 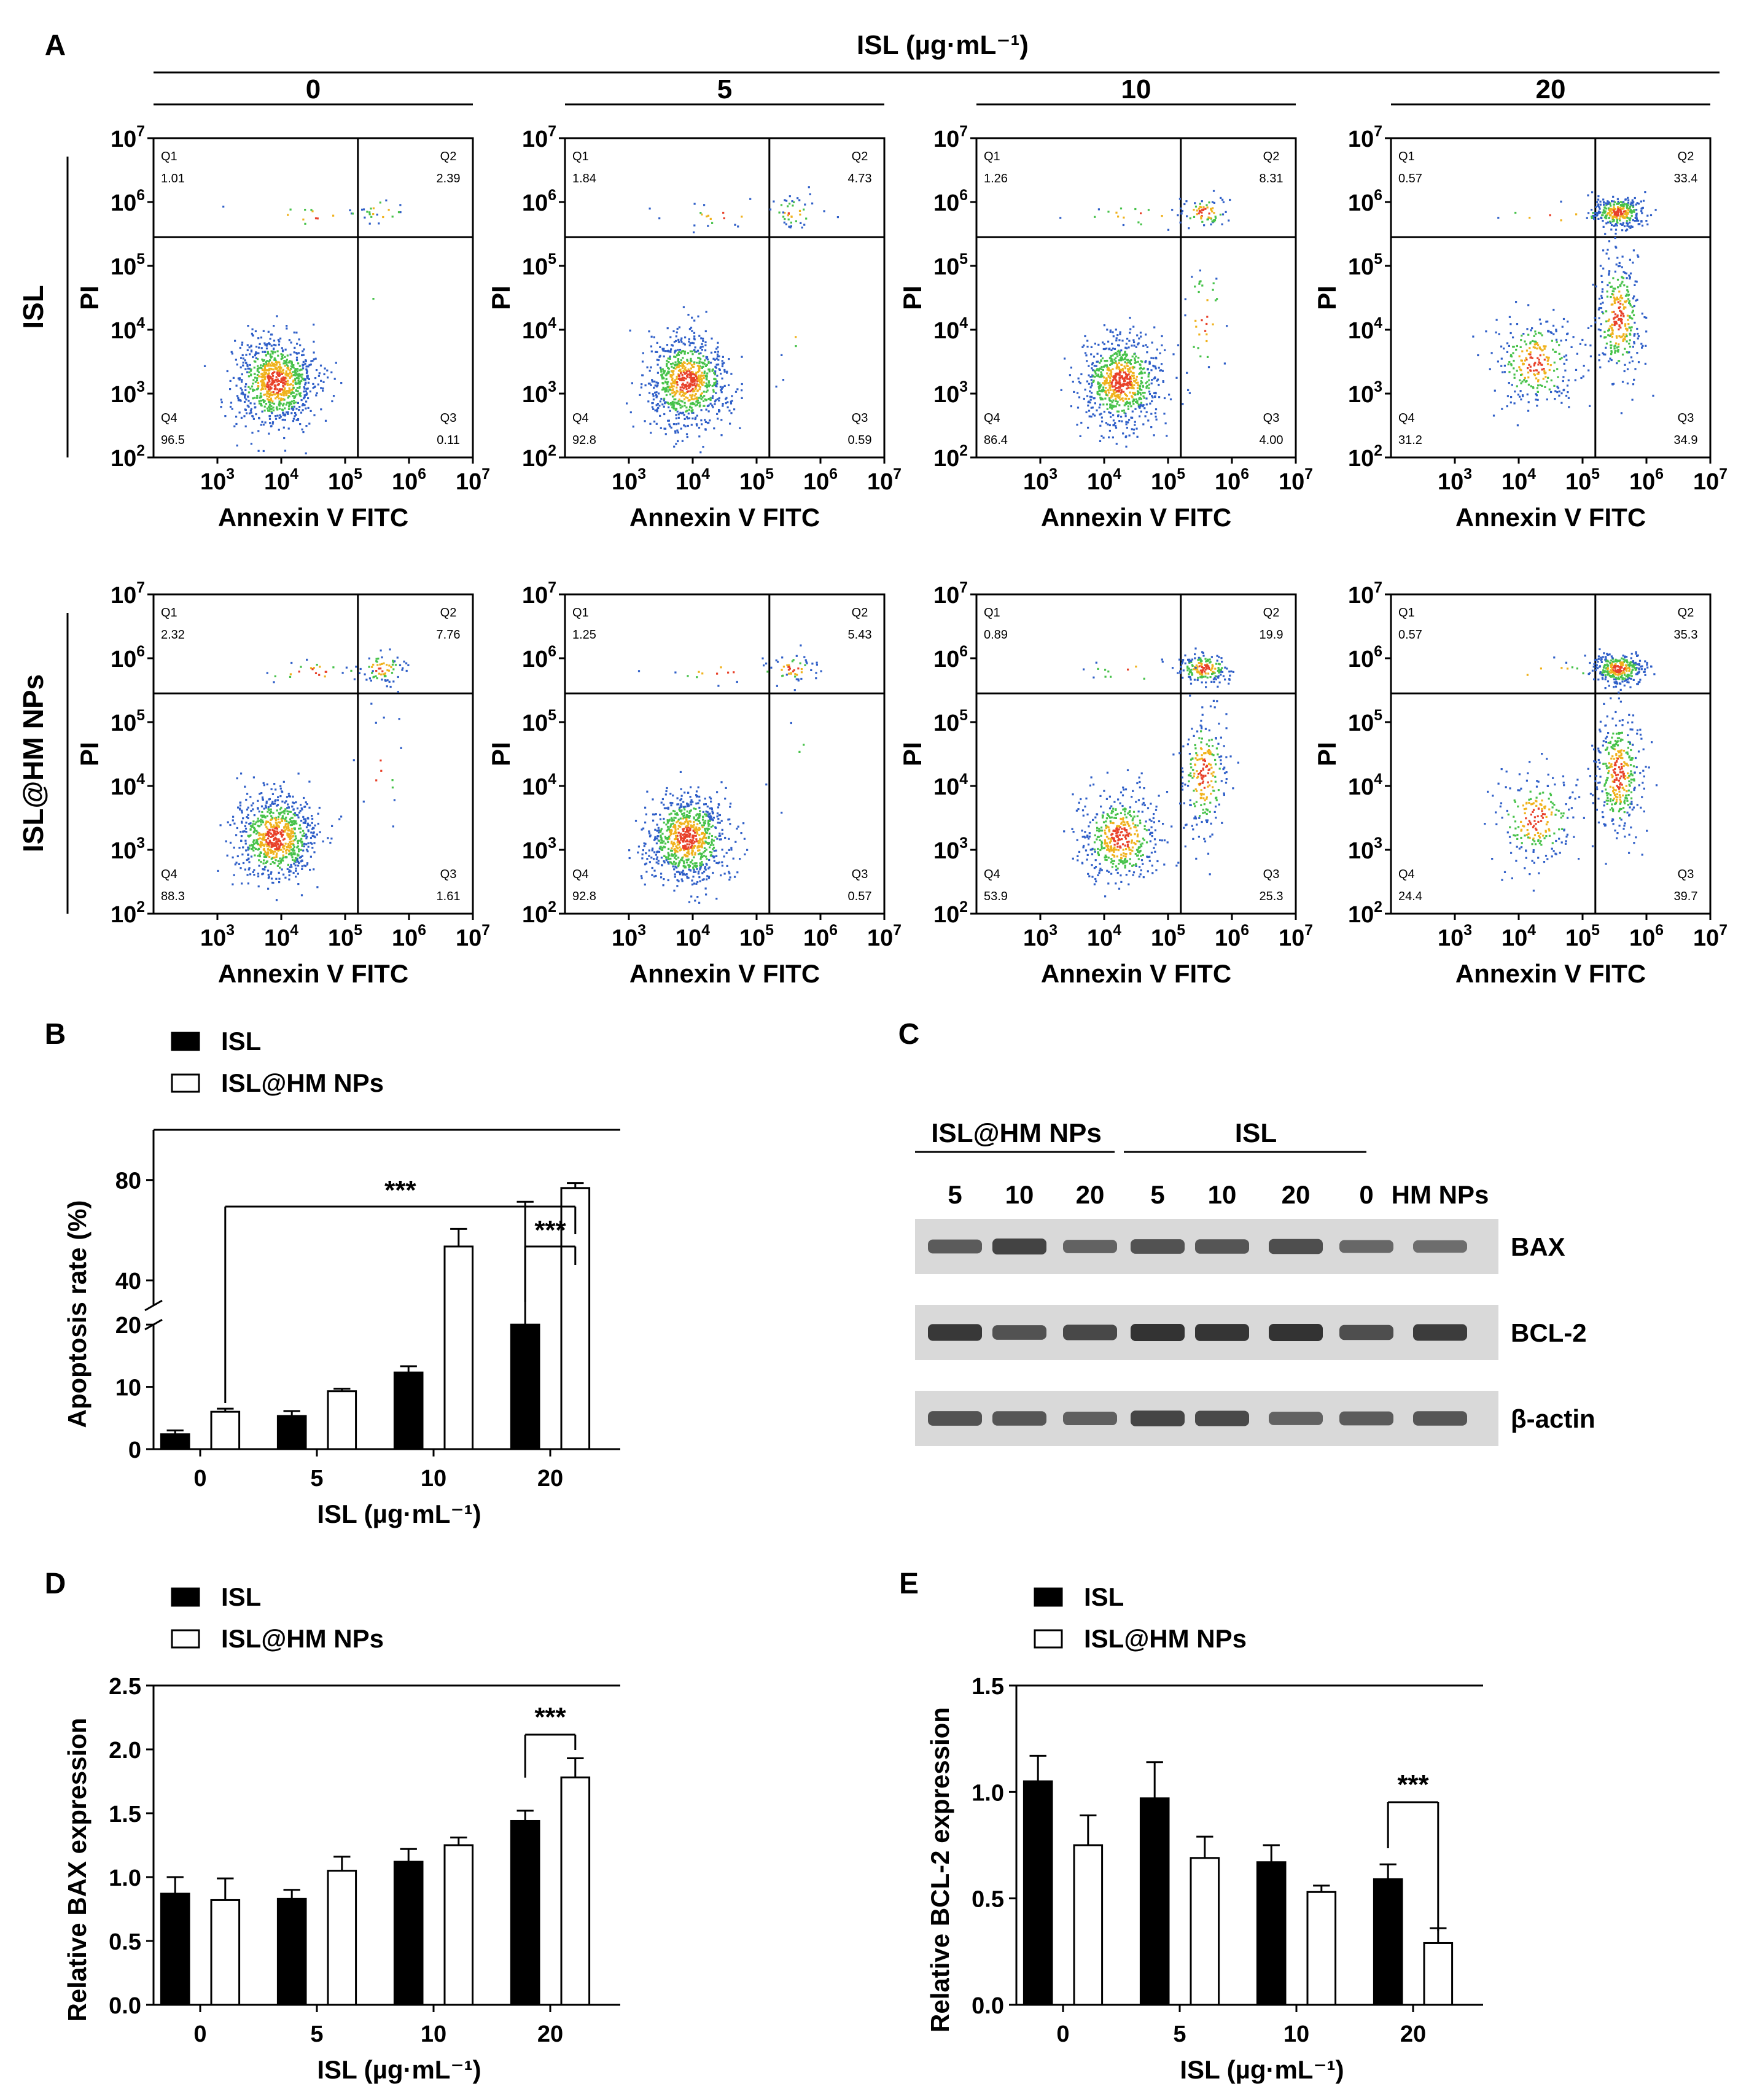 What do you see at coordinates (584, 178) in the screenshot?
I see `q1-value: 1.84` at bounding box center [584, 178].